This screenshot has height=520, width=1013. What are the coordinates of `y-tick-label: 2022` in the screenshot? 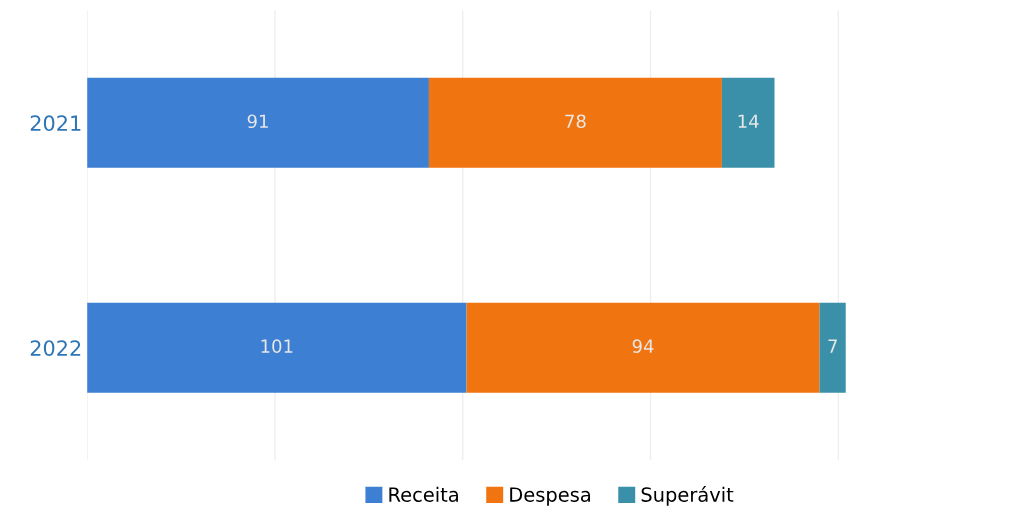 It's located at (55, 348).